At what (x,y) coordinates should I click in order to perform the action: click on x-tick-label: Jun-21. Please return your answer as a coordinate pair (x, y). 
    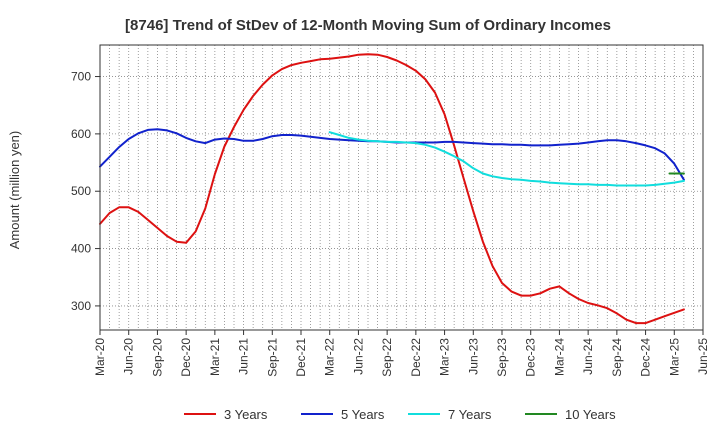
    Looking at the image, I should click on (244, 356).